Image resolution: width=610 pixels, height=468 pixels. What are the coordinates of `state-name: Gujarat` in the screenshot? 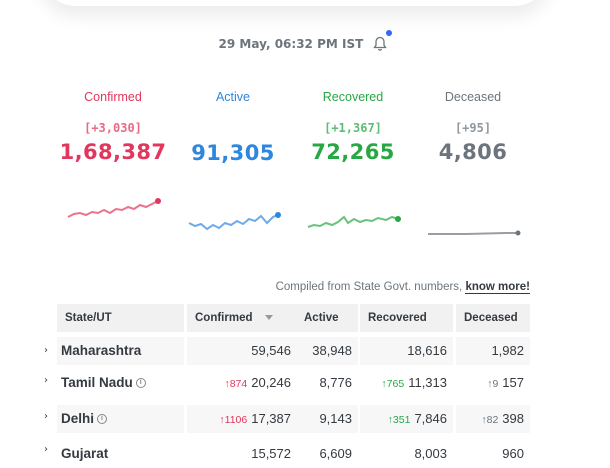 It's located at (85, 453).